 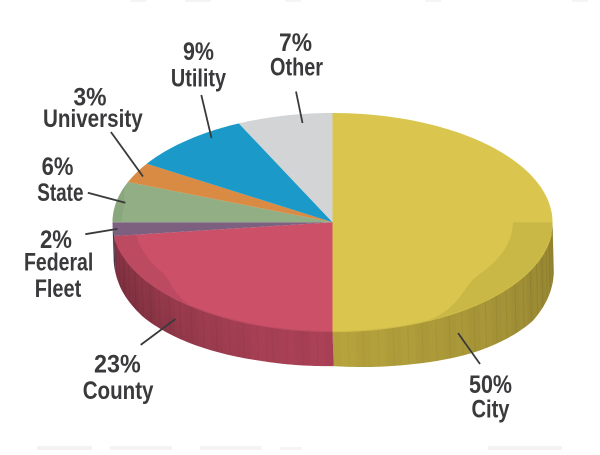 What do you see at coordinates (89, 97) in the screenshot?
I see `svg-text: 3%` at bounding box center [89, 97].